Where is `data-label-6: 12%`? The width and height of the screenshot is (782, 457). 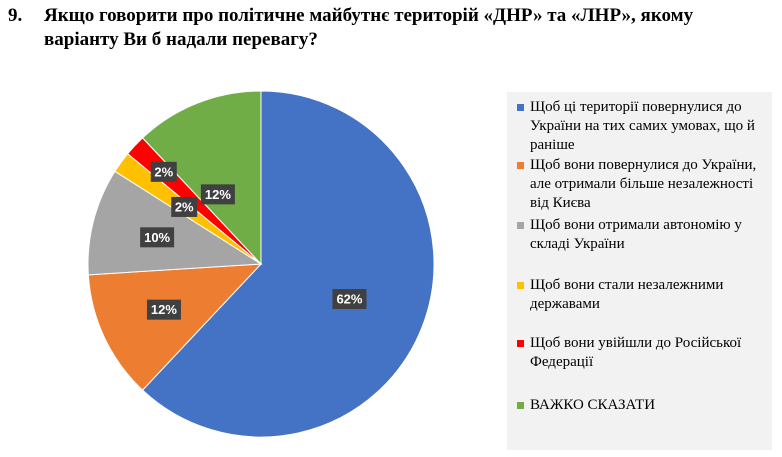 data-label-6: 12% is located at coordinates (217, 194).